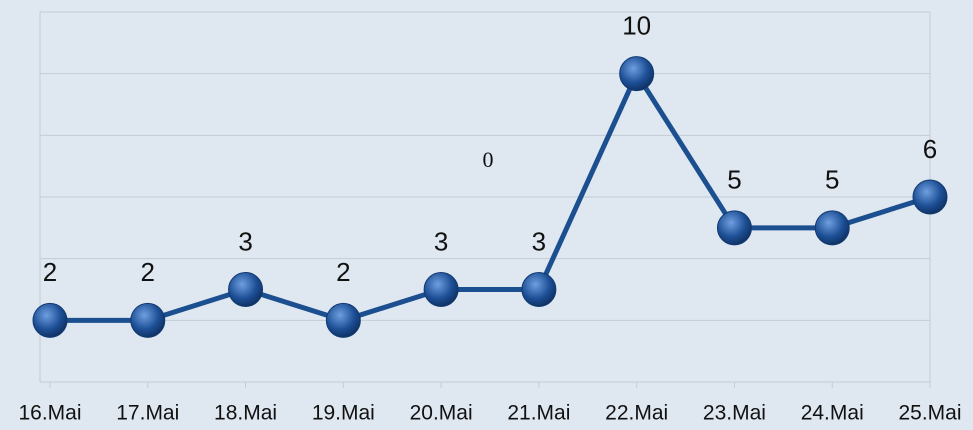  I want to click on x-tick-label: 20.Mai, so click(441, 413).